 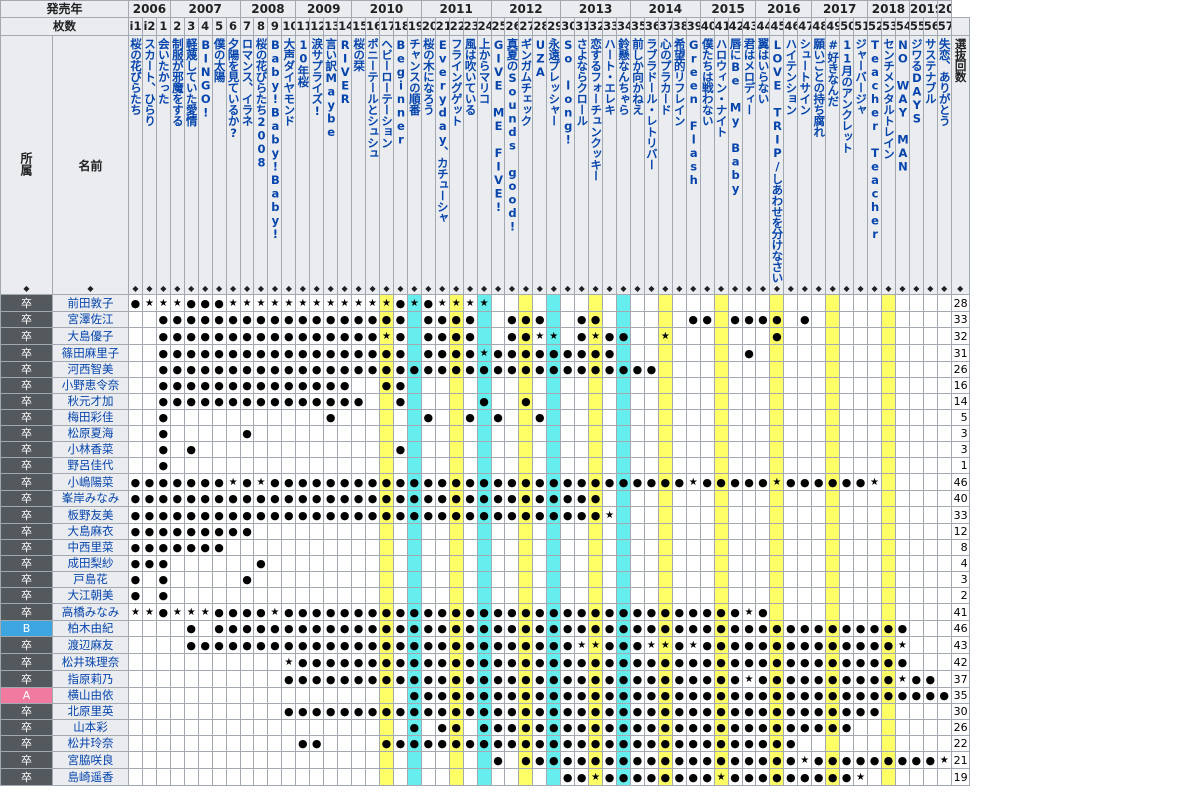 What do you see at coordinates (819, 165) in the screenshot?
I see `song-title-header: 願いごとの持ち腐れ ◆` at bounding box center [819, 165].